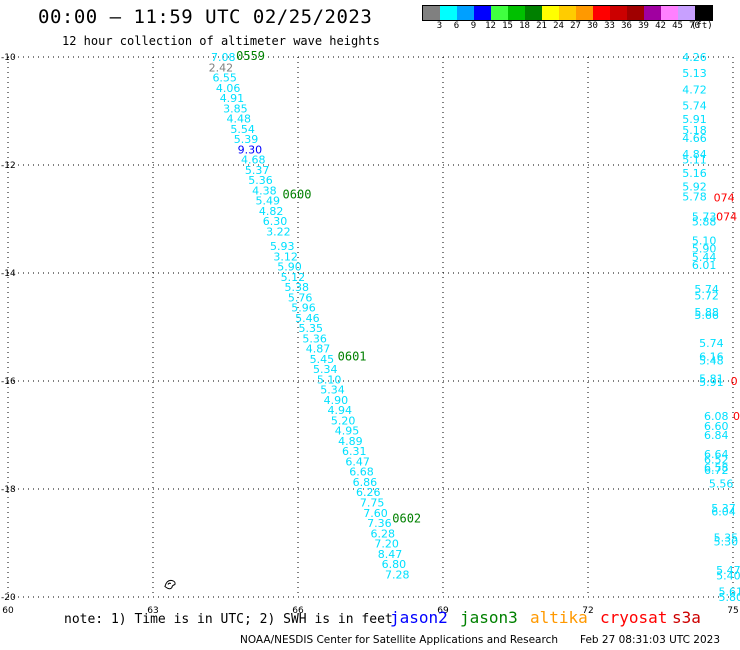 The height and width of the screenshot is (650, 740). What do you see at coordinates (224, 78) in the screenshot?
I see `swh-value-label: 6.55` at bounding box center [224, 78].